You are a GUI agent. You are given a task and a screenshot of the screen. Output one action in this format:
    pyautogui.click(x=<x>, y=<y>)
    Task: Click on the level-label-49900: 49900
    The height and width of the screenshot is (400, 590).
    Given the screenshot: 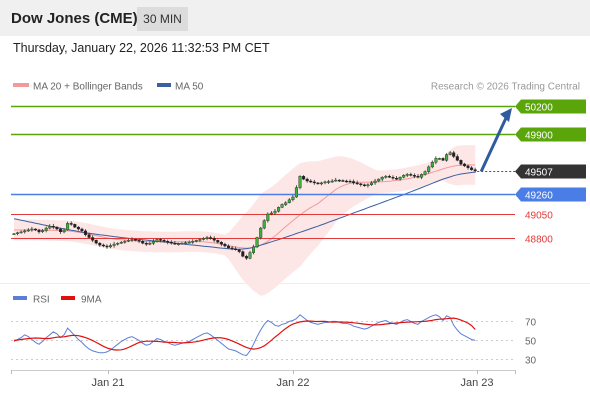 What is the action you would take?
    pyautogui.click(x=539, y=136)
    